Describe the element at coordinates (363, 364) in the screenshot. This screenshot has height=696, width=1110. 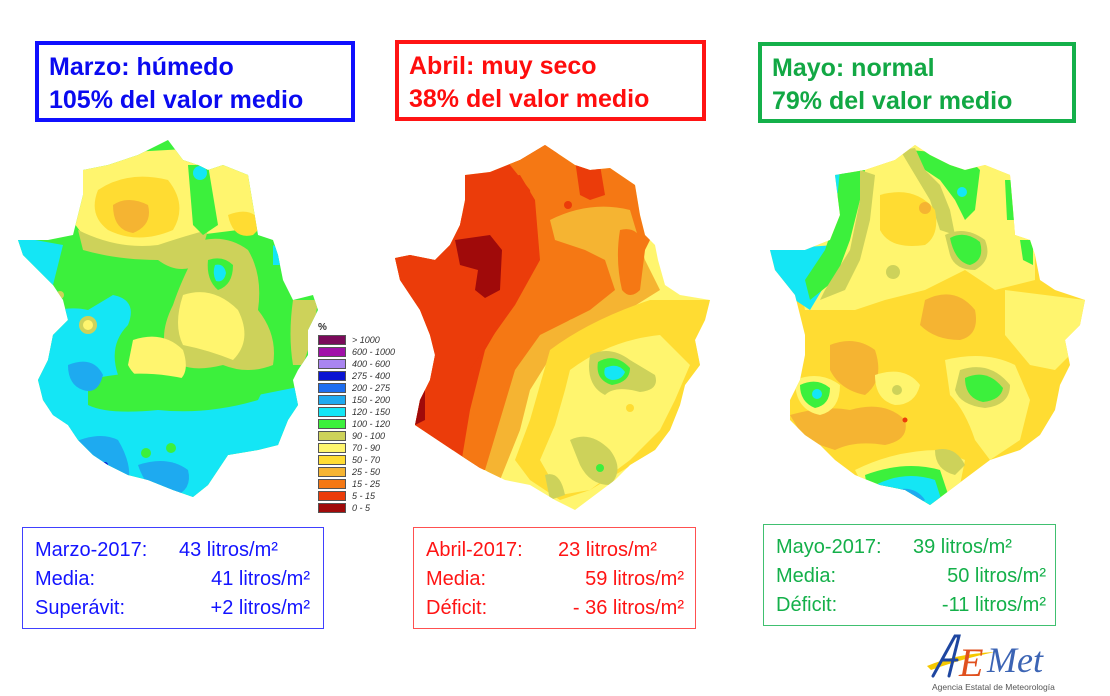
I see `legend-item: 400 - 600` at that location.